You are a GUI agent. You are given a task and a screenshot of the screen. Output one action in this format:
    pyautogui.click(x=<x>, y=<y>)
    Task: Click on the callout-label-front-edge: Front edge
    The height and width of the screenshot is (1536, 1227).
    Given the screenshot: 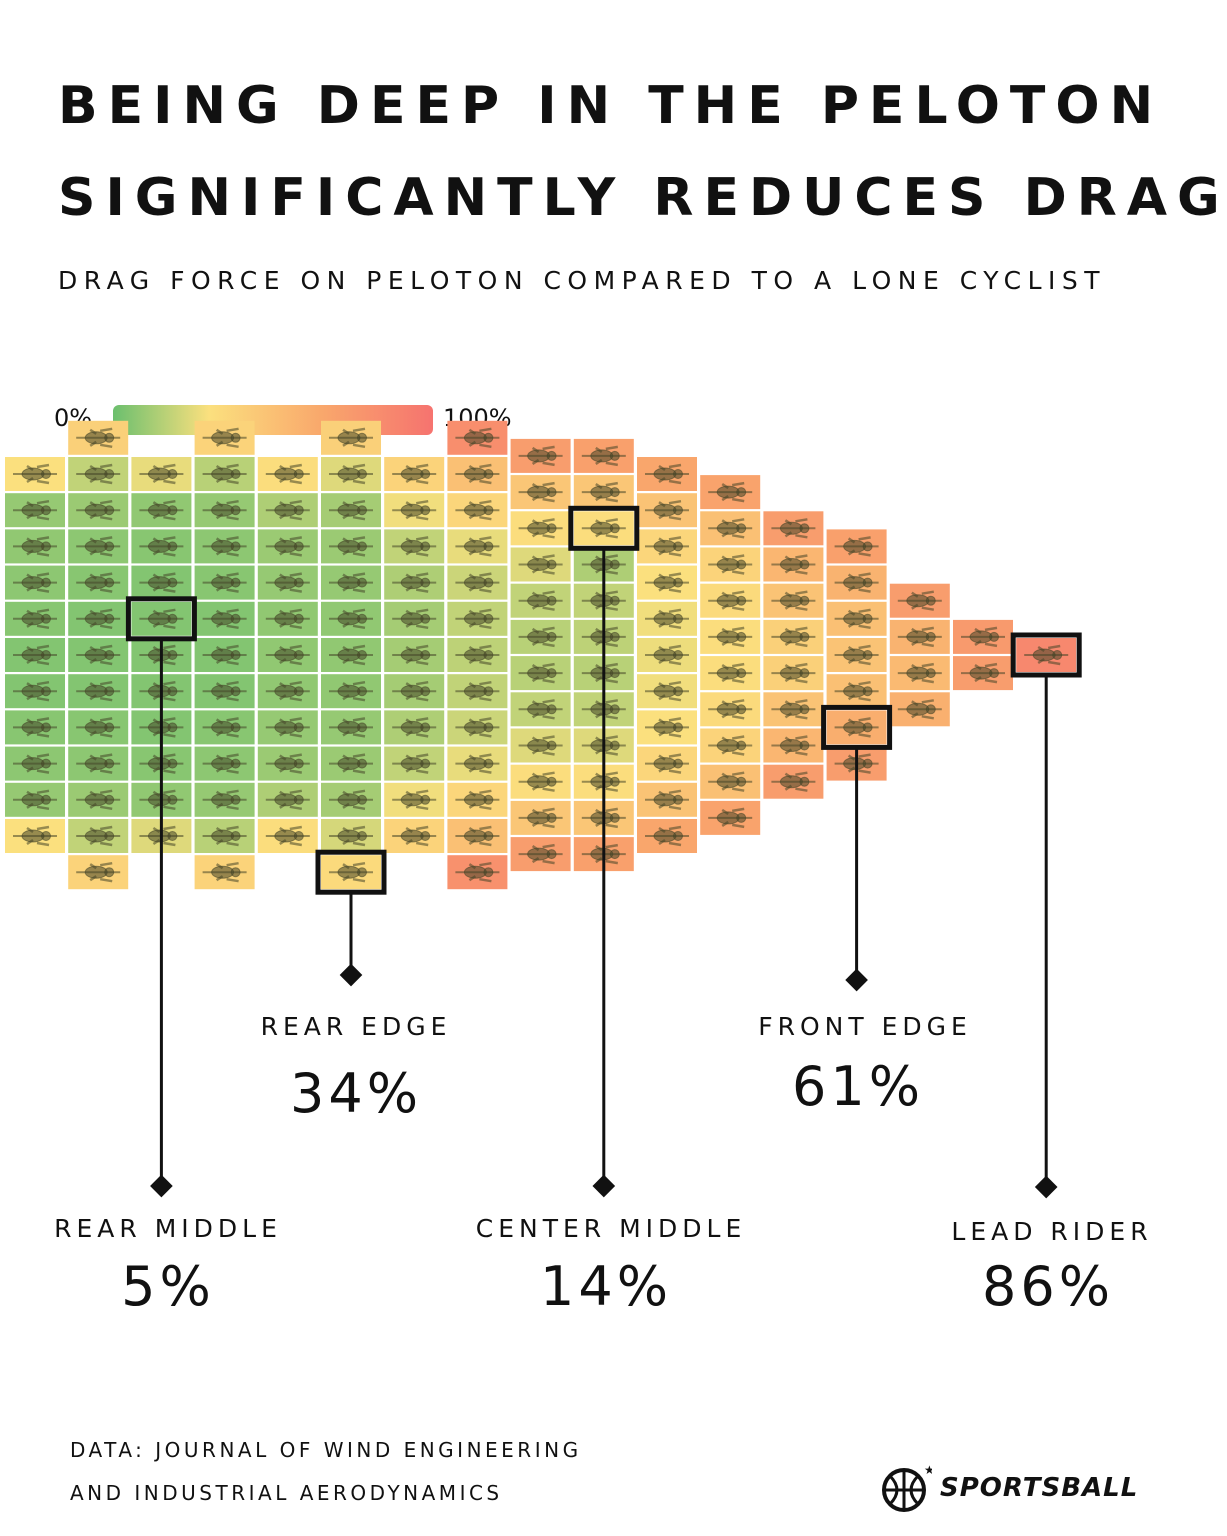 What is the action you would take?
    pyautogui.click(x=865, y=1026)
    